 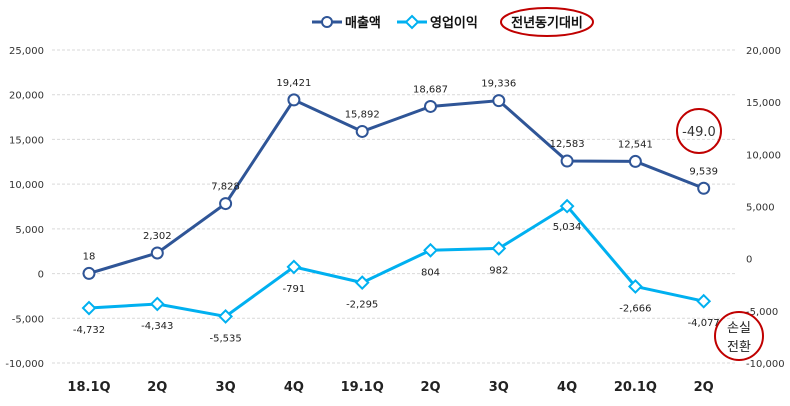 I want to click on legend-highlight-oval, so click(x=547, y=22).